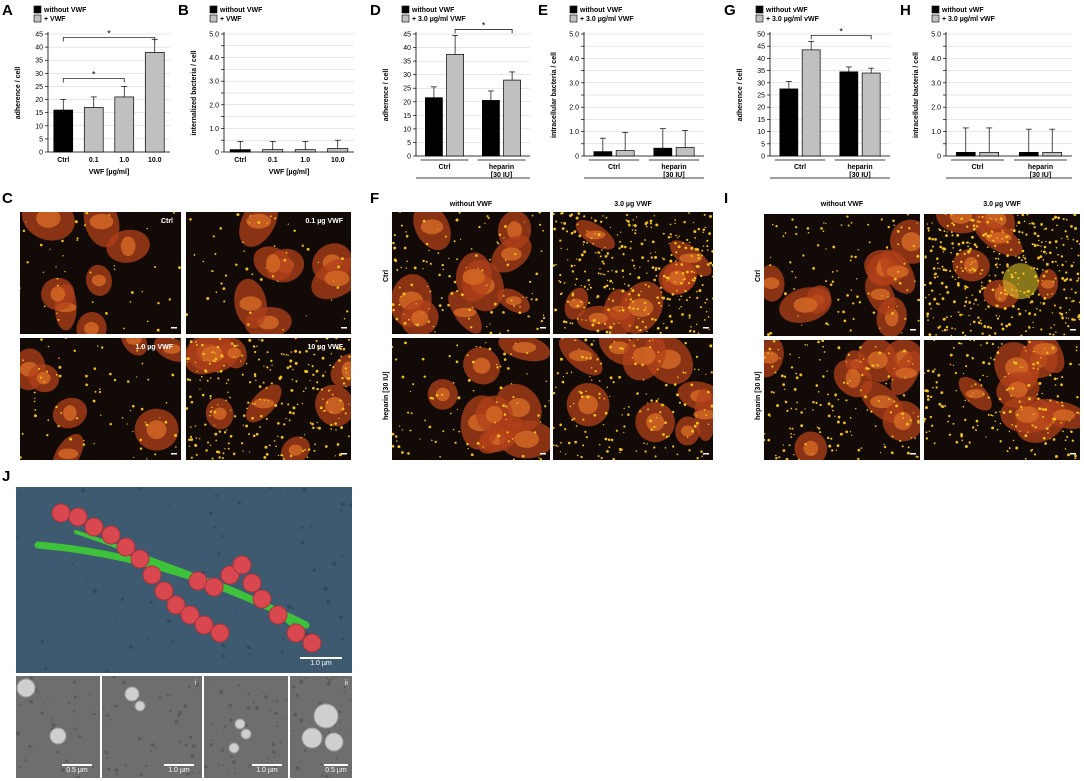  Describe the element at coordinates (39, 61) in the screenshot. I see `y-tick-label: 35` at that location.